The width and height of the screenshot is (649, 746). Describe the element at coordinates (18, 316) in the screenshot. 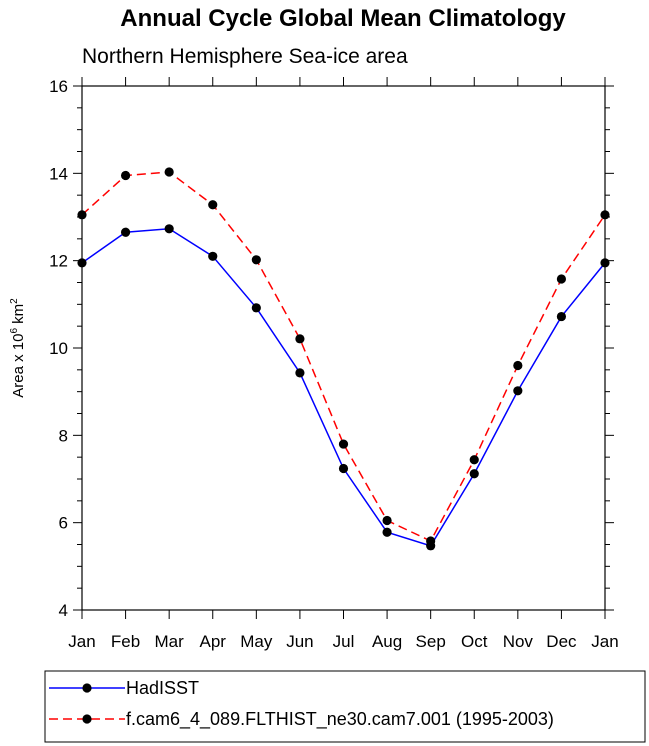

I see `y-axis-label-unit: km` at that location.